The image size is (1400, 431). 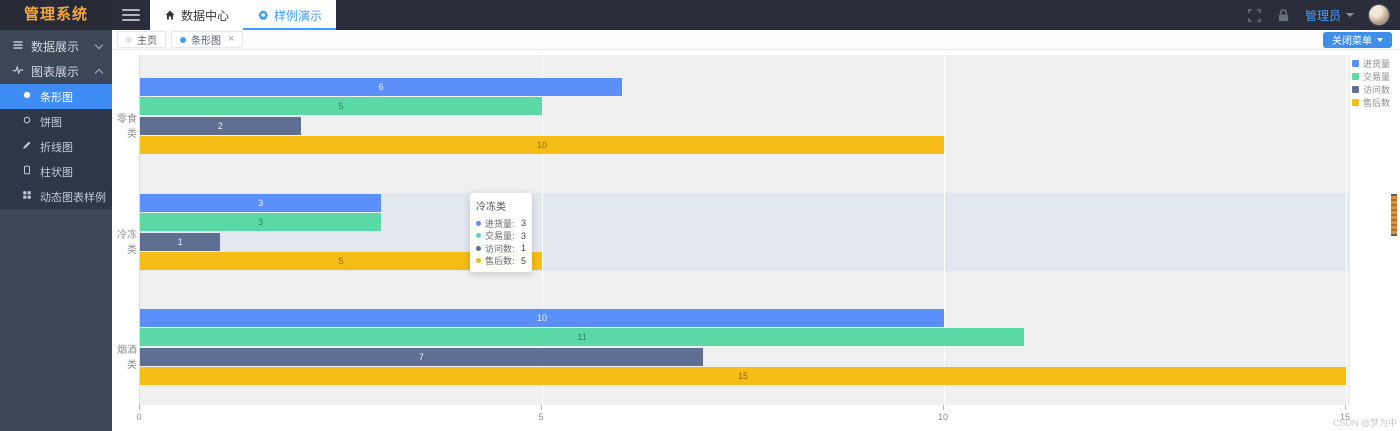 I want to click on sidebar-item-label: 图表展示, so click(x=55, y=72).